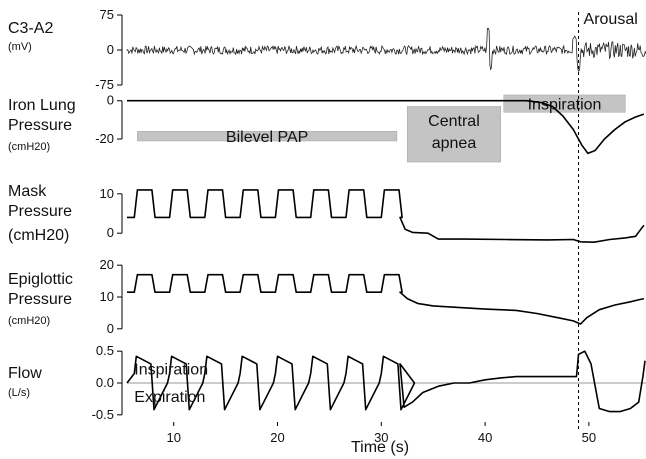  What do you see at coordinates (385, 216) in the screenshot?
I see `mask-pressure-trace` at bounding box center [385, 216].